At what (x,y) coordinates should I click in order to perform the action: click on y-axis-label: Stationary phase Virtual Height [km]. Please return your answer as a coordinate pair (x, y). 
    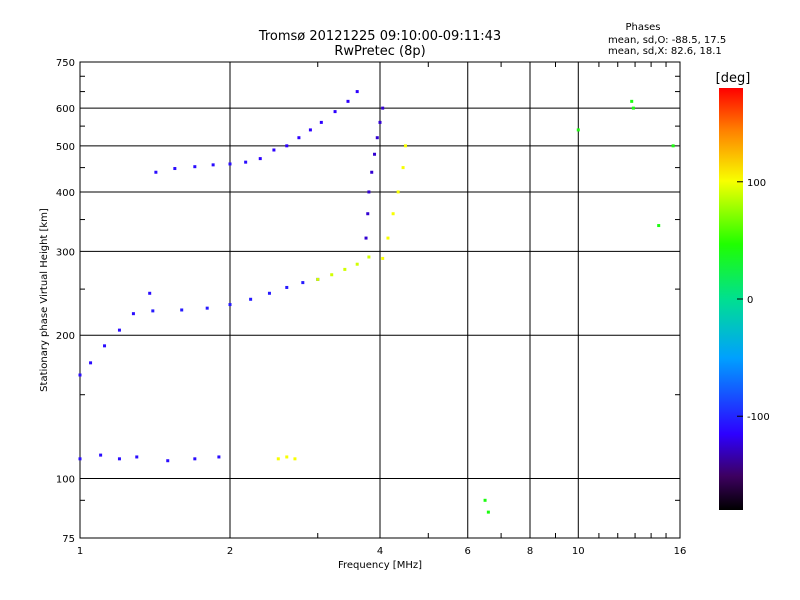
    Looking at the image, I should click on (44, 300).